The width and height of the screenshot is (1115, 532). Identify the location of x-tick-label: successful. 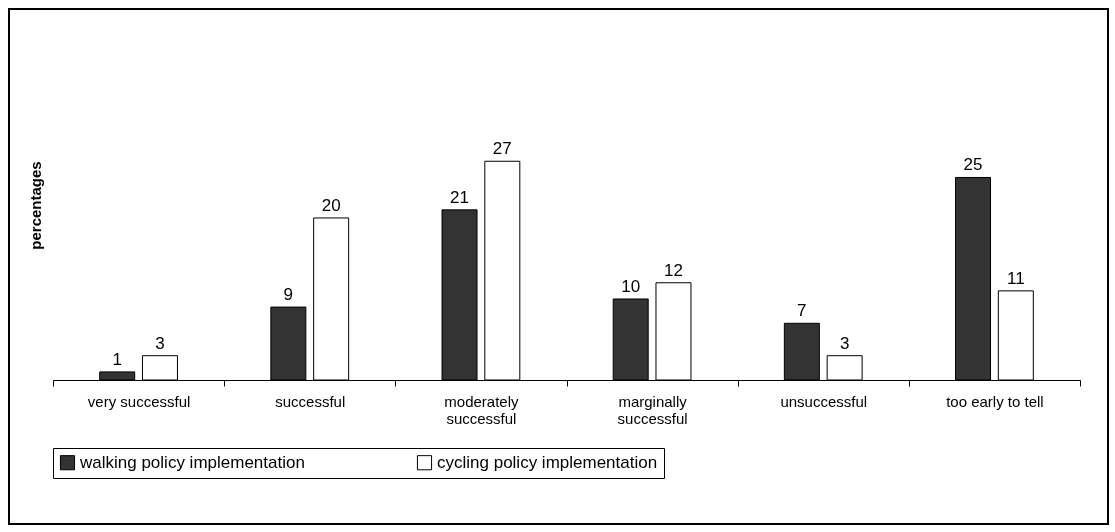
(310, 401).